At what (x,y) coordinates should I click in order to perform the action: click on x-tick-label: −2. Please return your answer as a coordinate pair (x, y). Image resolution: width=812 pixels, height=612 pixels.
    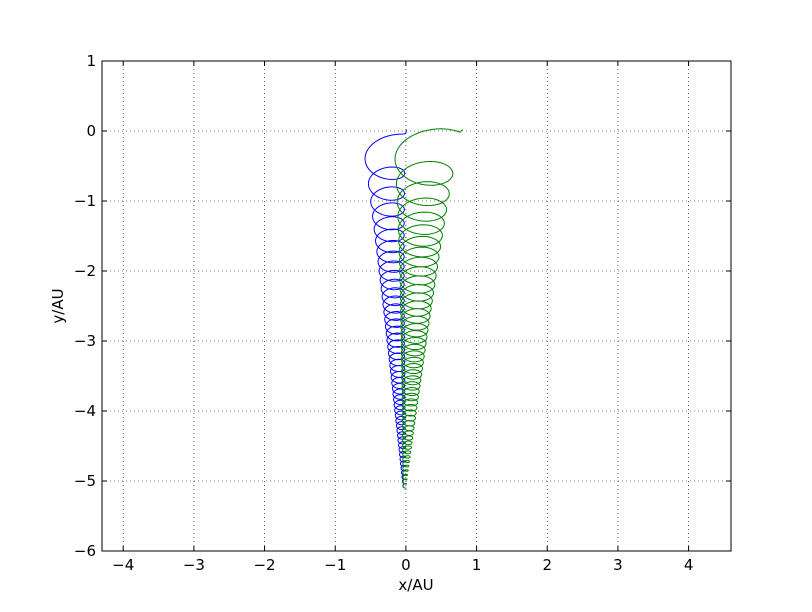
    Looking at the image, I should click on (264, 565).